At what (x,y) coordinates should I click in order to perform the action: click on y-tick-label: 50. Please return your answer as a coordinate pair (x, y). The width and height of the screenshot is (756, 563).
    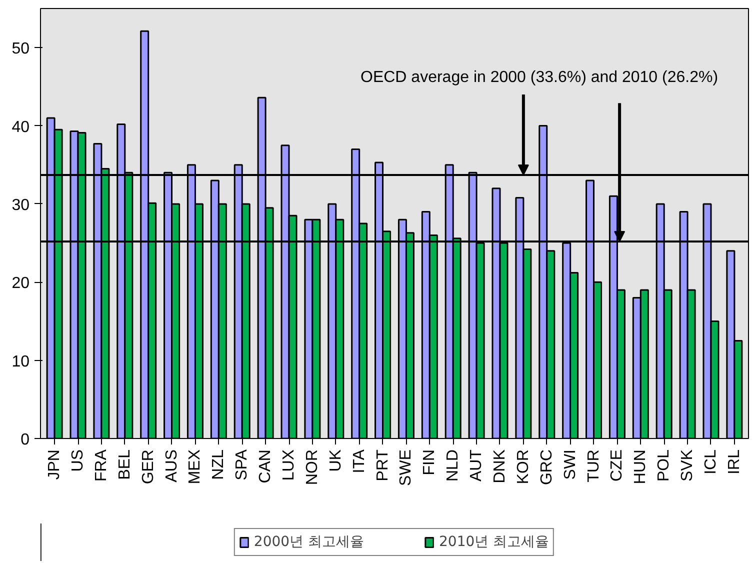
    Looking at the image, I should click on (21, 49).